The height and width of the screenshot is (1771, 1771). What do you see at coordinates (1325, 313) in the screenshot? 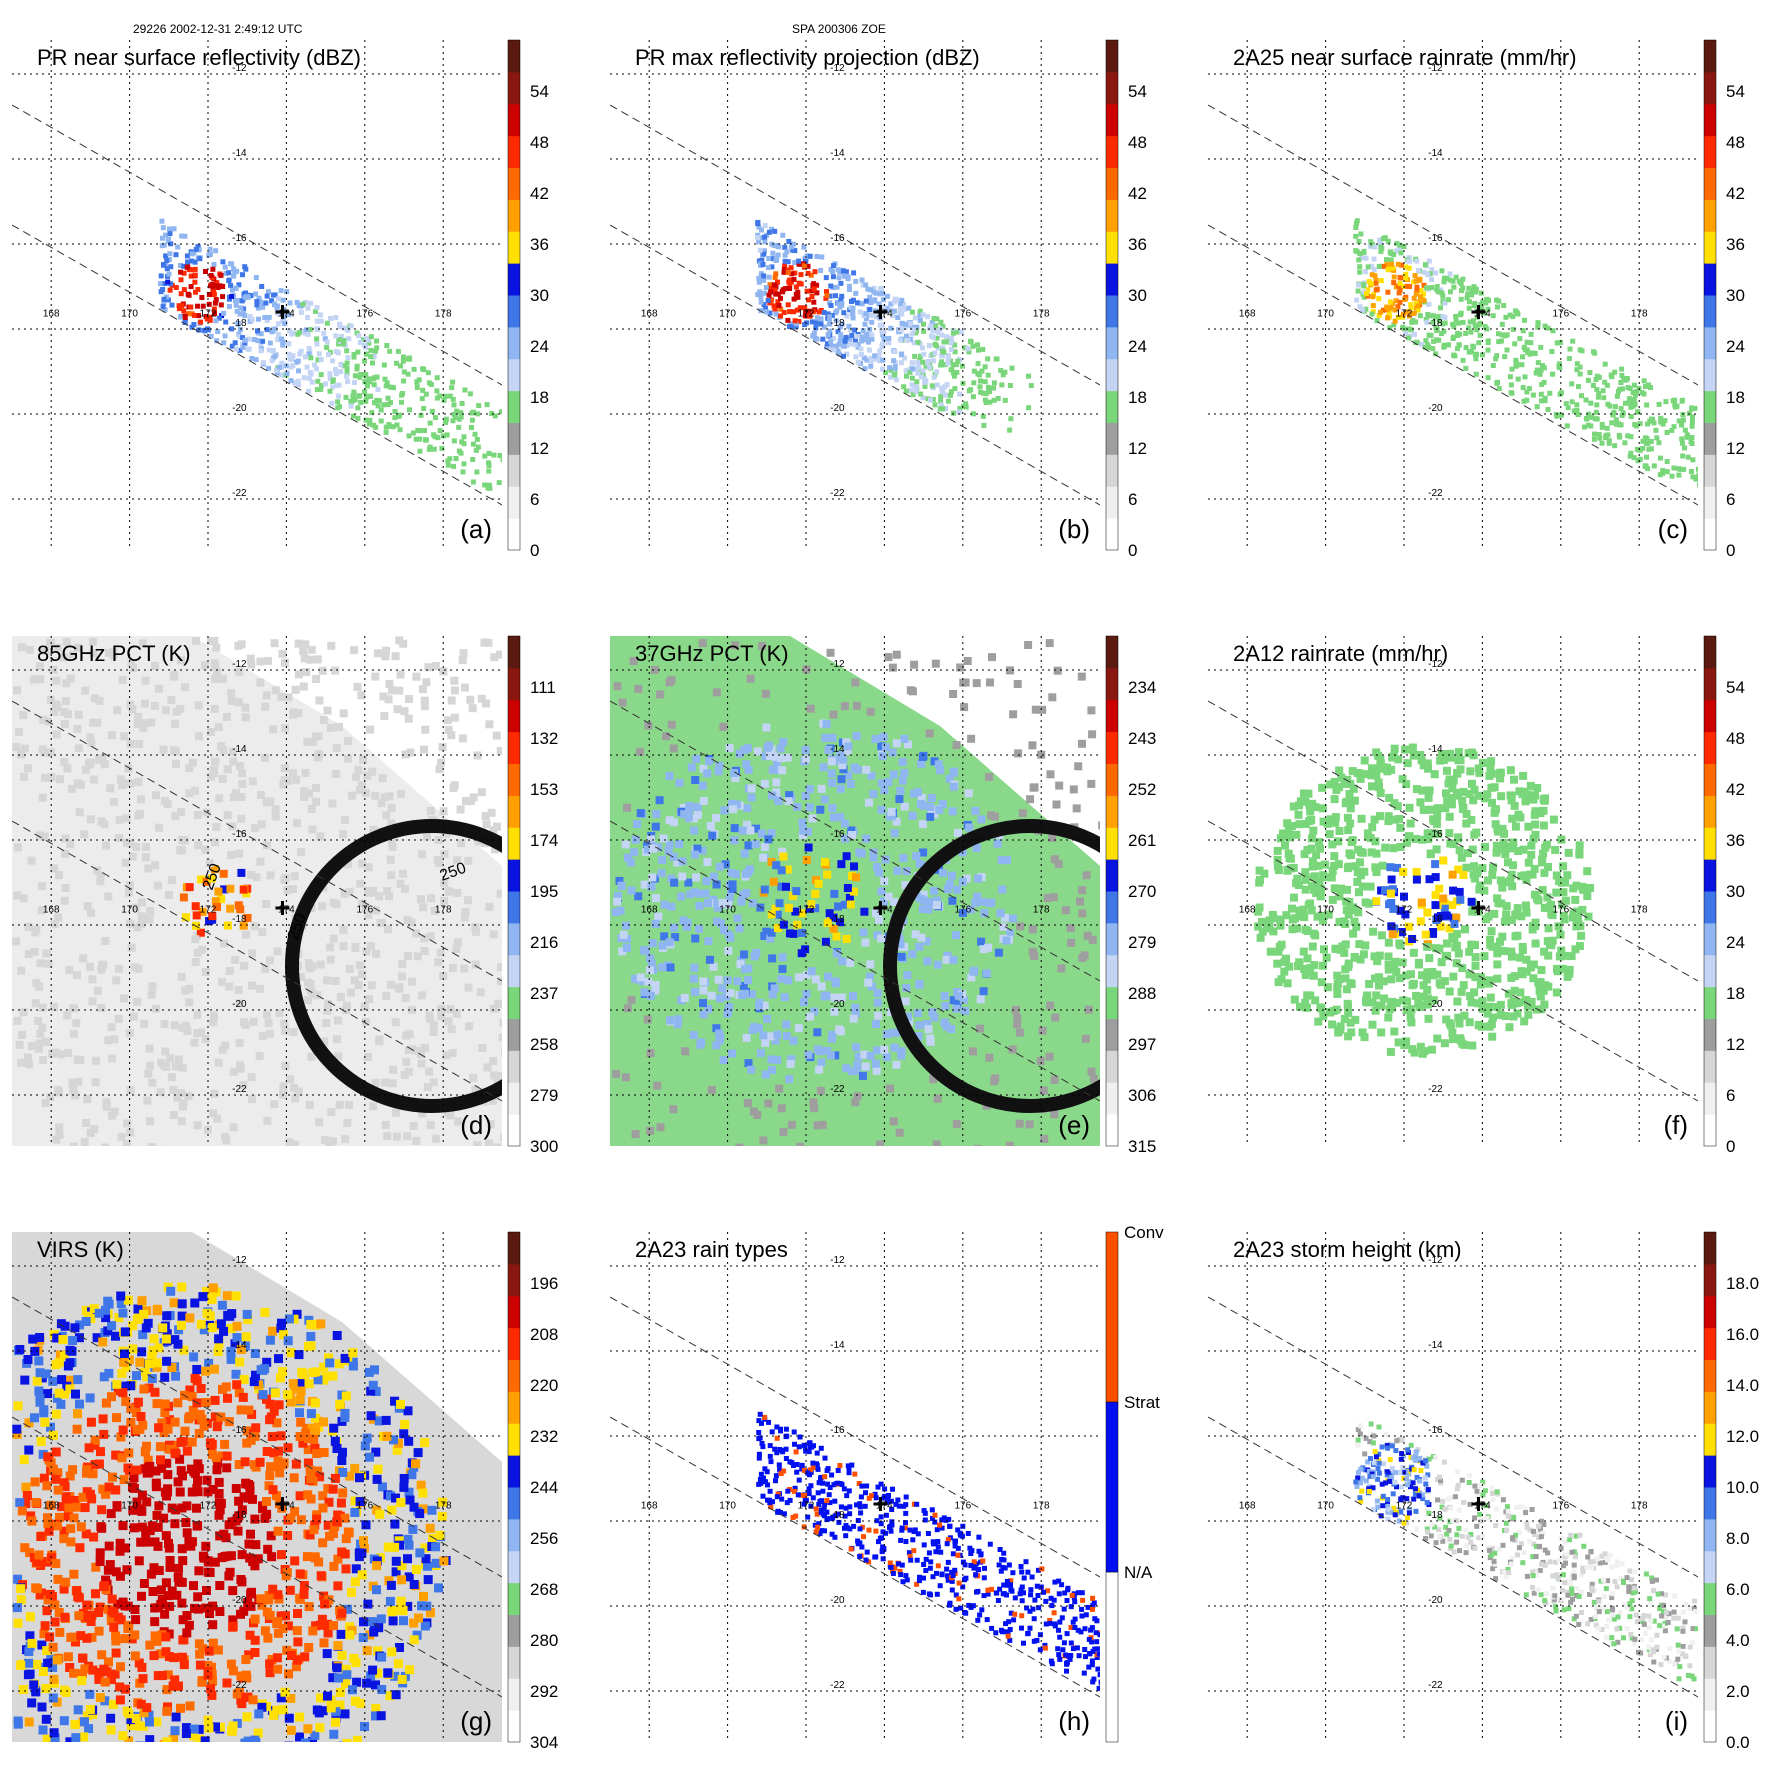
I see `lon-tick-label: 170` at bounding box center [1325, 313].